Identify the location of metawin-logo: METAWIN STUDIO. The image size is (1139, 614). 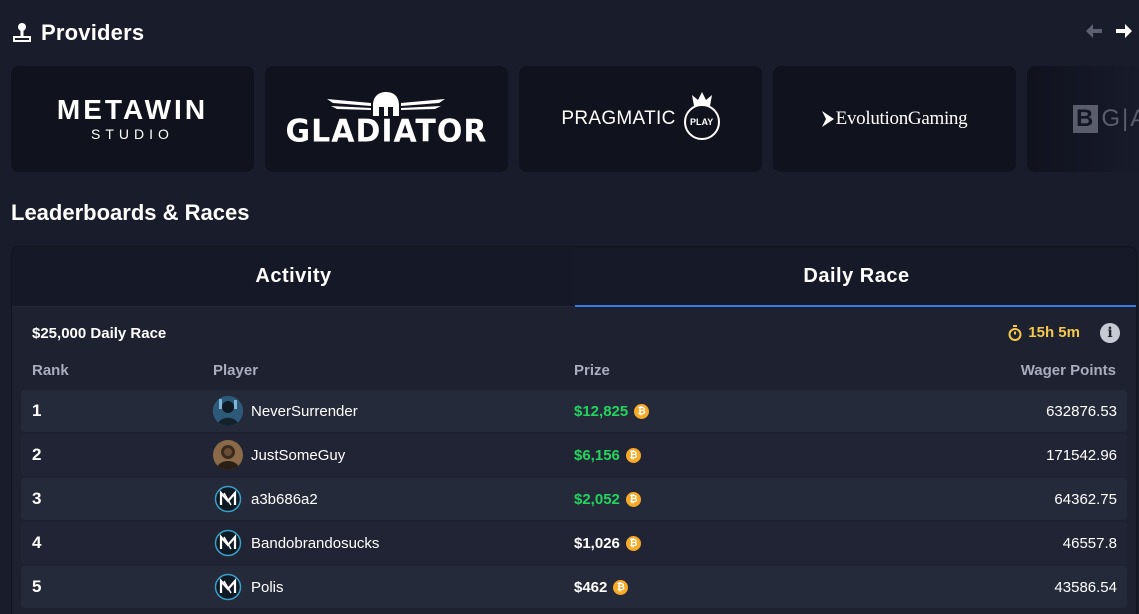
(132, 118).